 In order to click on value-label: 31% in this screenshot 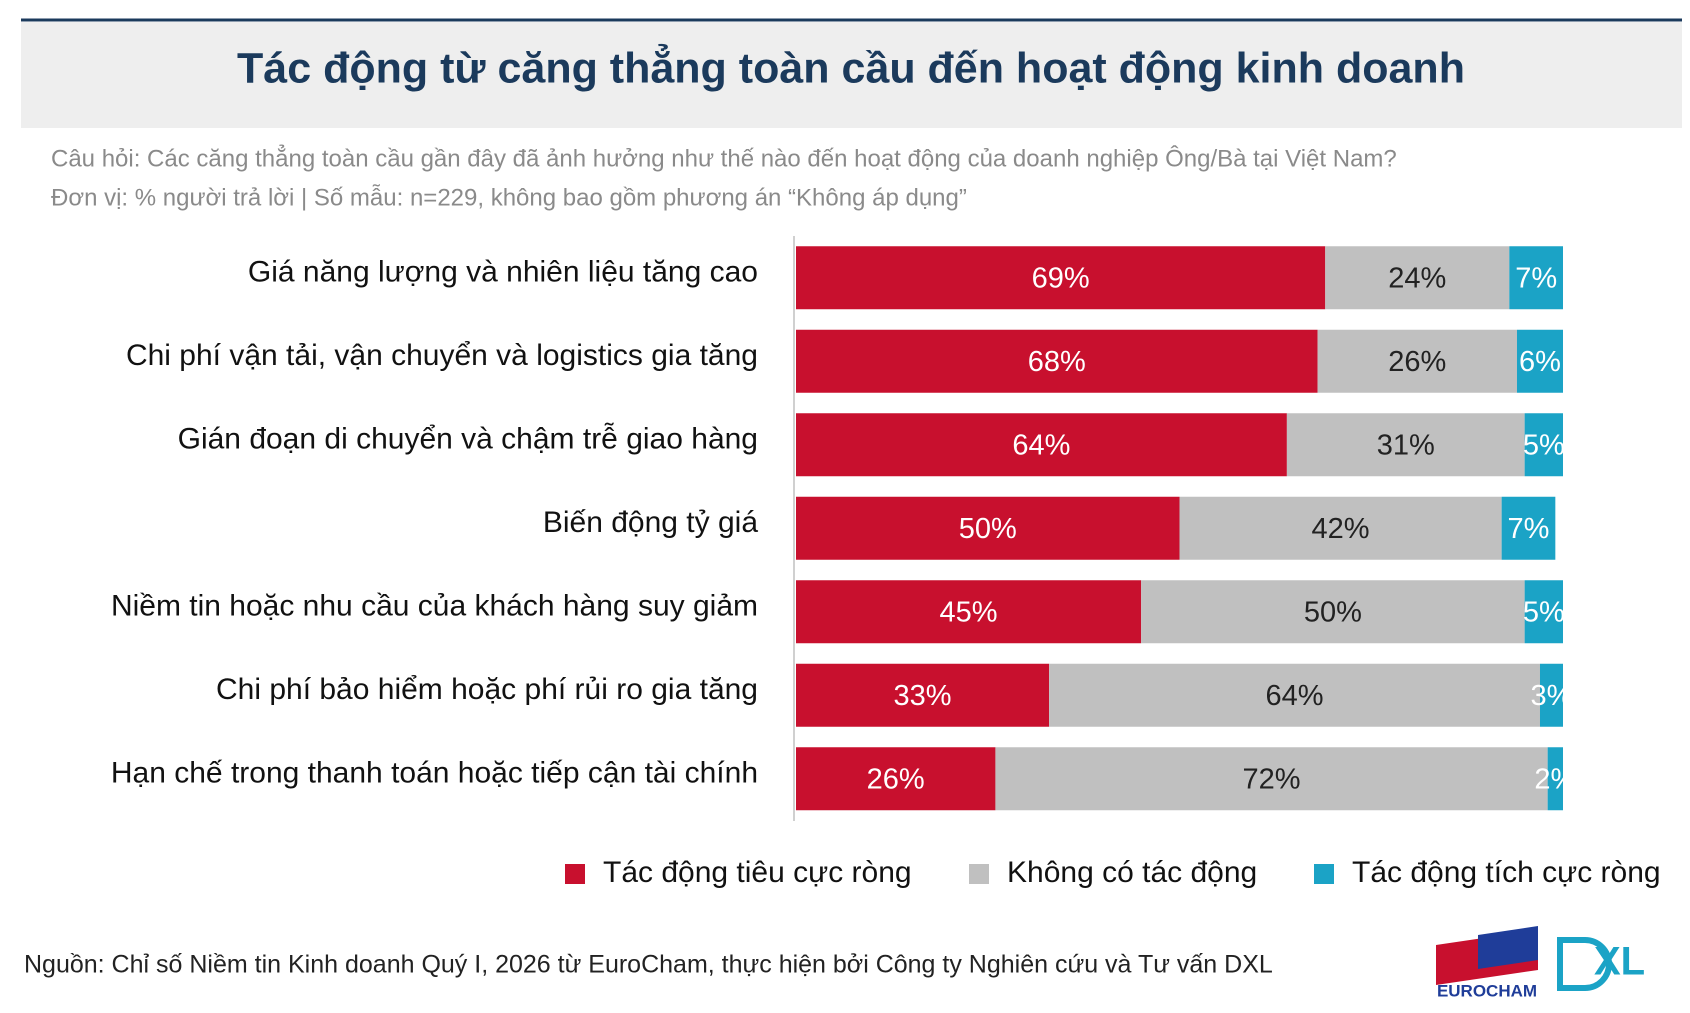, I will do `click(1406, 445)`.